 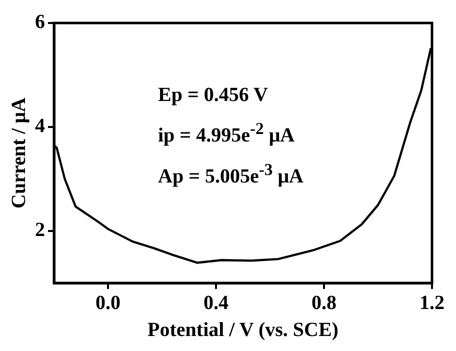 What do you see at coordinates (19, 152) in the screenshot?
I see `y-axis-title: Current / μA` at bounding box center [19, 152].